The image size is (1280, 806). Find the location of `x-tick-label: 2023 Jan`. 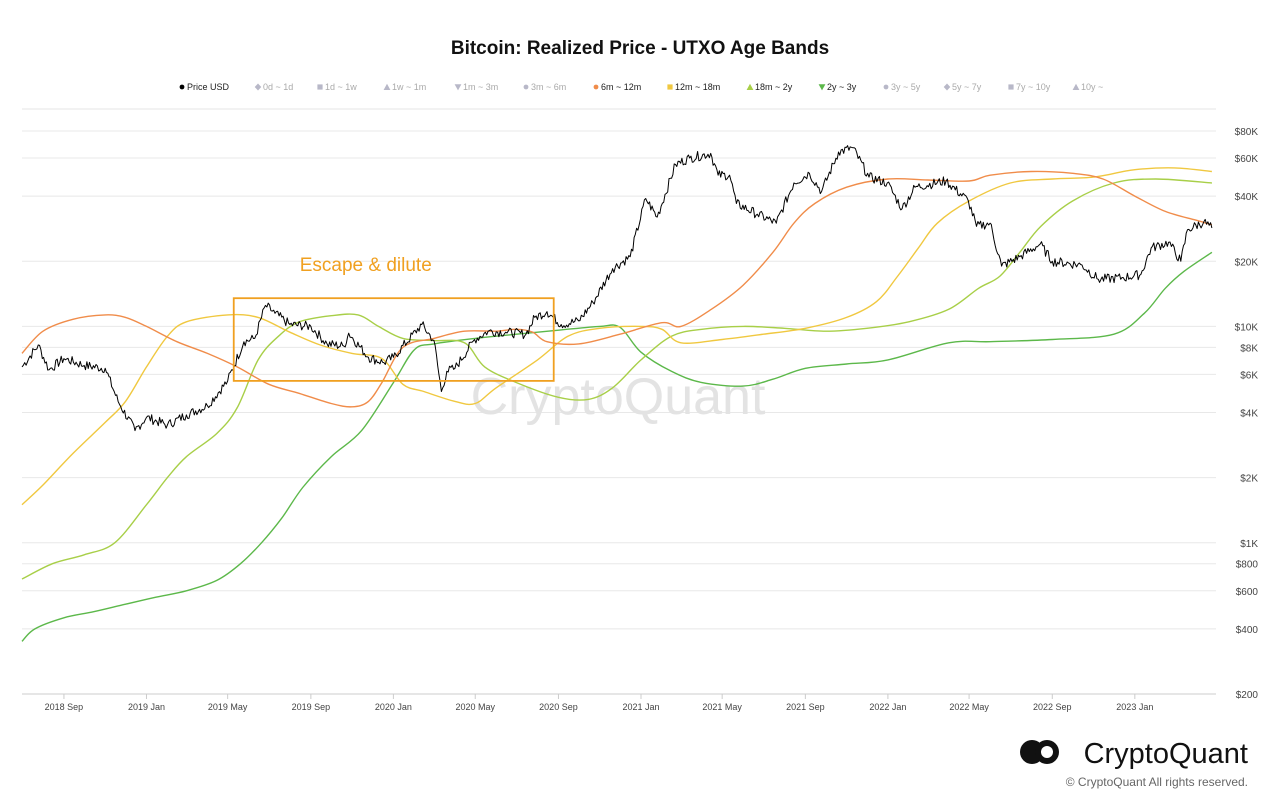

x-tick-label: 2023 Jan is located at coordinates (1134, 707).